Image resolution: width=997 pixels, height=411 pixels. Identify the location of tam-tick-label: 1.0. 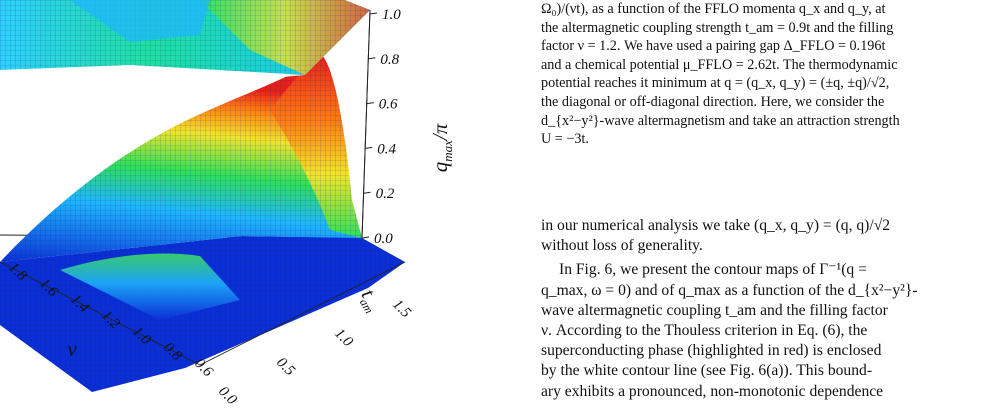
(343, 338).